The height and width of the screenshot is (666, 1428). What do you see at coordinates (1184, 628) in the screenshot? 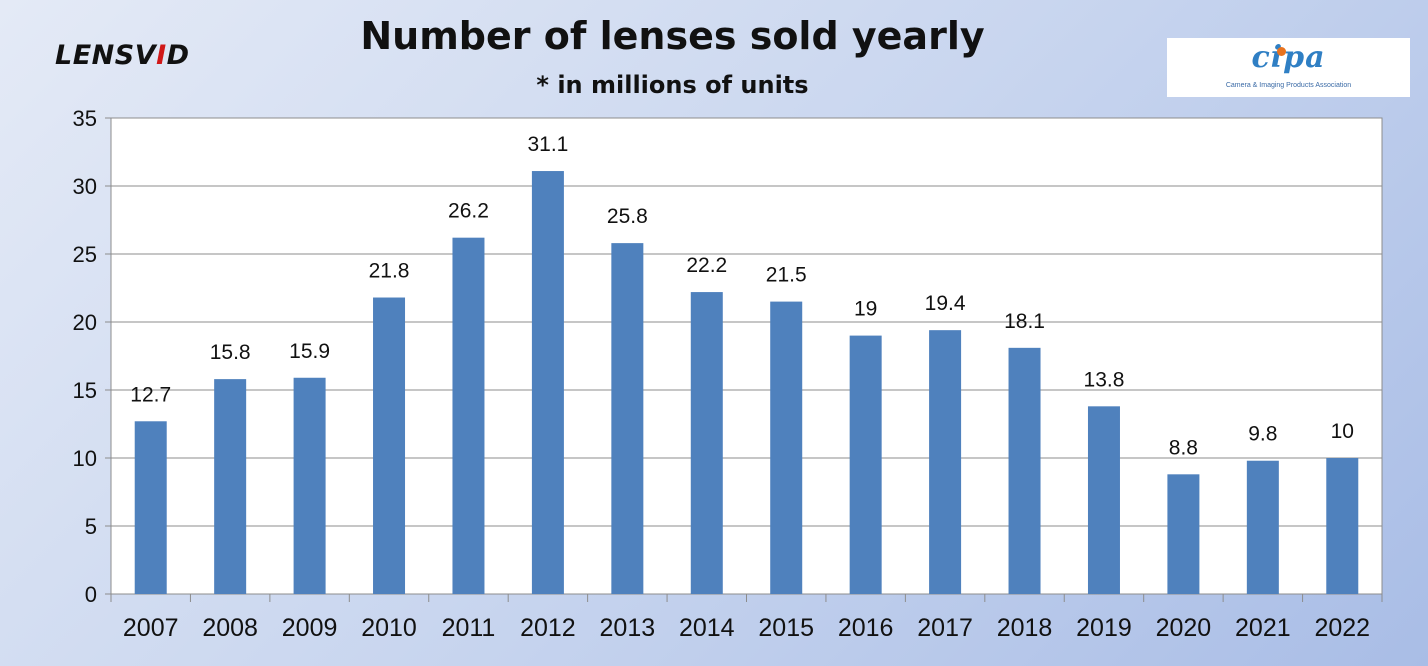
I see `x-tick-label: 2020` at bounding box center [1184, 628].